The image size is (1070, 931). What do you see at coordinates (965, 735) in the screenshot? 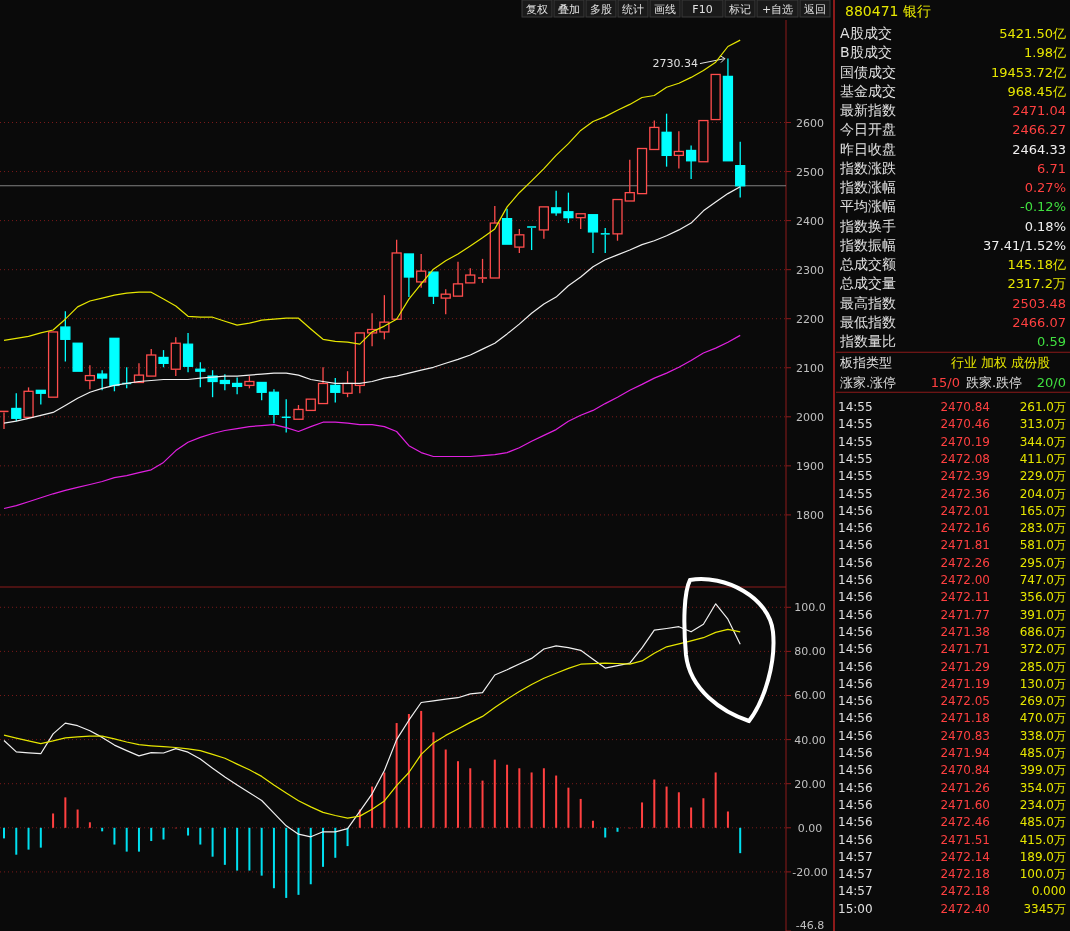
I see `text: 2470.83` at bounding box center [965, 735].